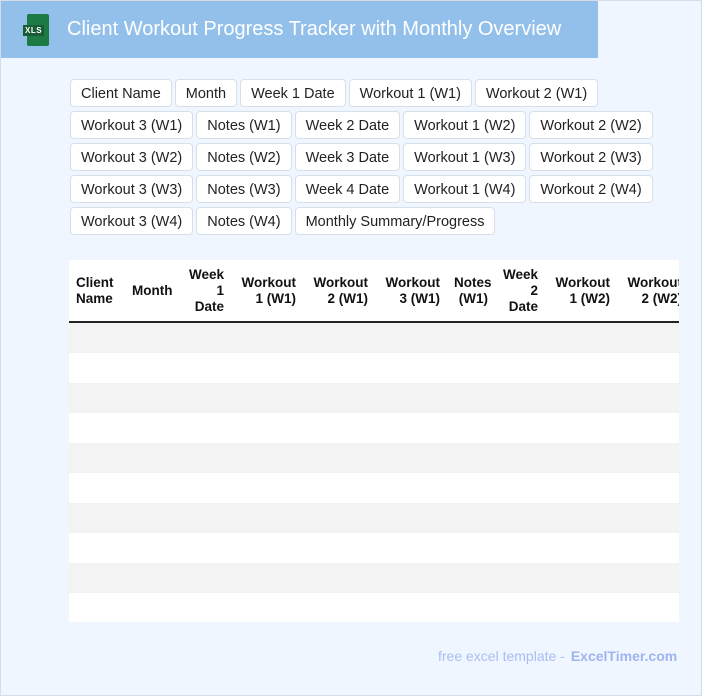 This screenshot has height=696, width=702. Describe the element at coordinates (465, 157) in the screenshot. I see `column-chip: Workout 1 (W3)` at that location.